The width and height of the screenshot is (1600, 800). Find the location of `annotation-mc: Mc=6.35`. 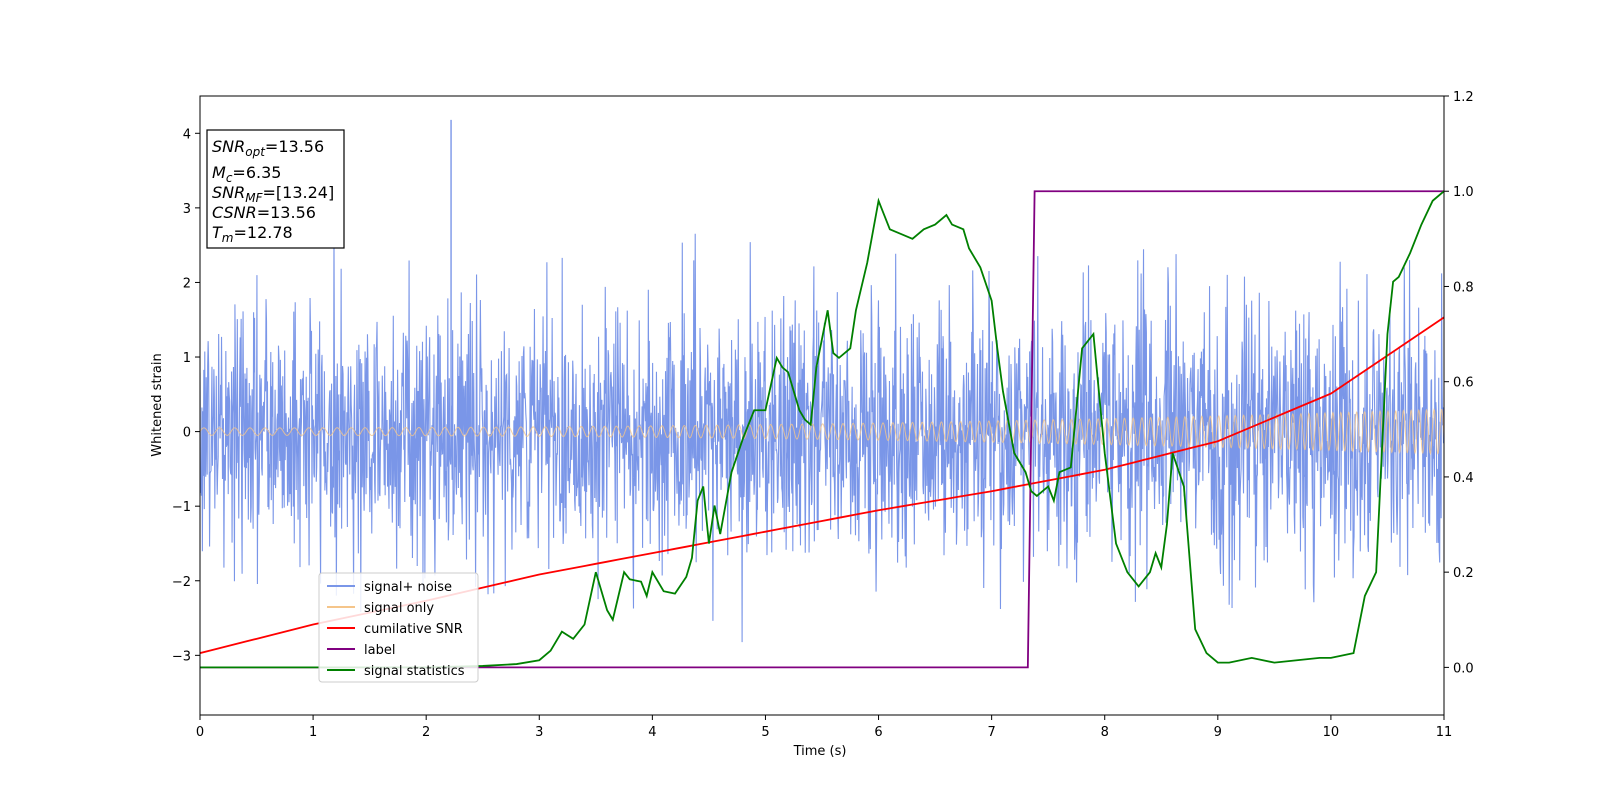

annotation-mc: Mc=6.35 is located at coordinates (246, 174).